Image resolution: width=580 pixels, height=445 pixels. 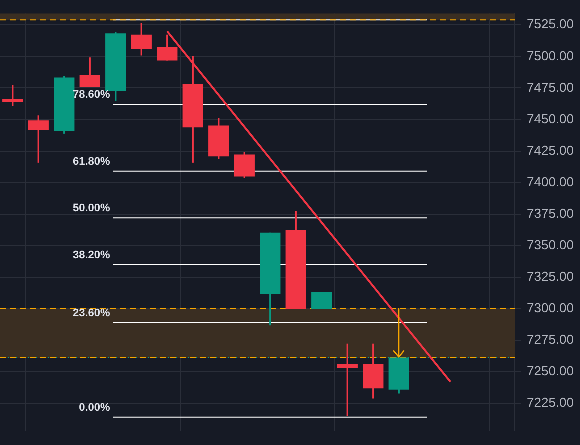 What do you see at coordinates (550, 308) in the screenshot?
I see `y-tick-label: 7300.00` at bounding box center [550, 308].